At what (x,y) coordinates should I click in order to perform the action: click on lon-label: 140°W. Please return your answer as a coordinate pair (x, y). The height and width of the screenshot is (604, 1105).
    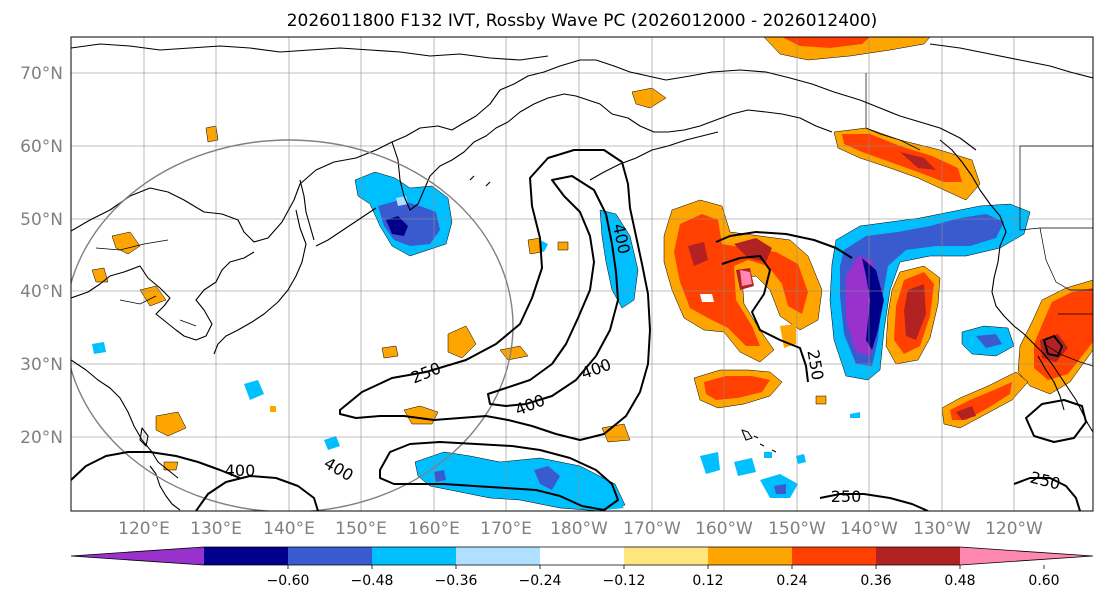
    Looking at the image, I should click on (869, 529).